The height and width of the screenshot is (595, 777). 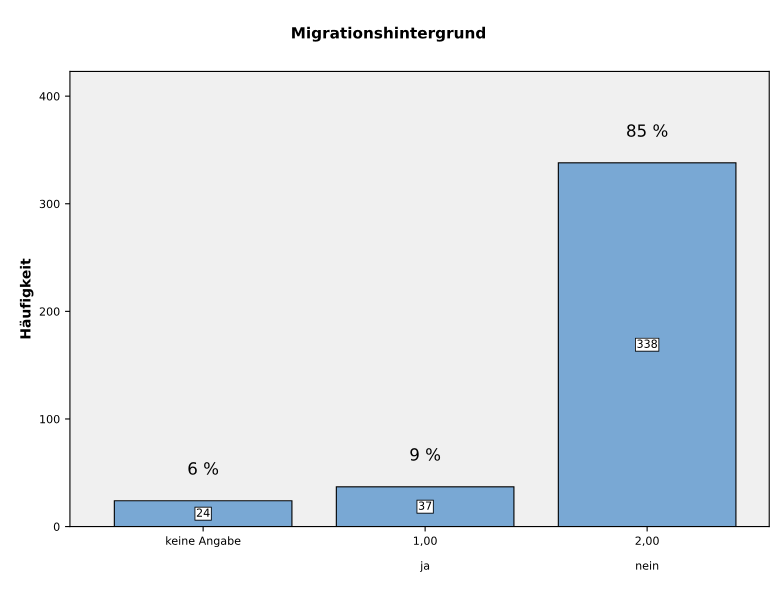 What do you see at coordinates (647, 130) in the screenshot?
I see `annotation: 85 %` at bounding box center [647, 130].